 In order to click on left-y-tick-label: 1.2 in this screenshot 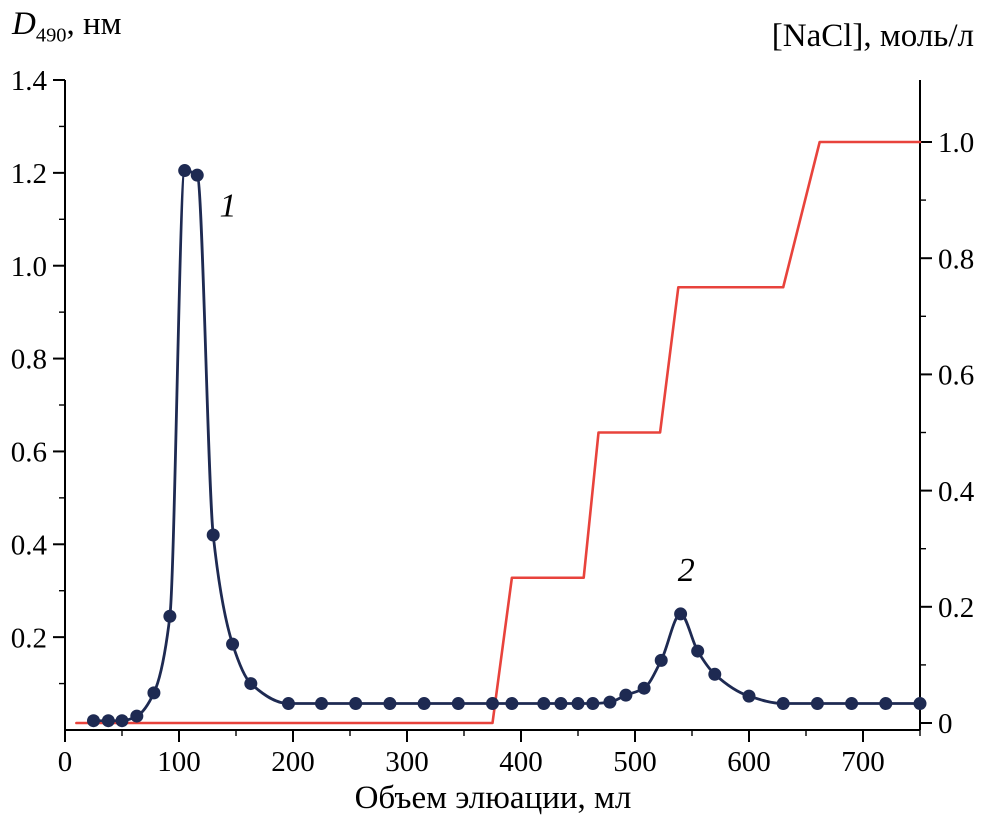, I will do `click(29, 174)`.